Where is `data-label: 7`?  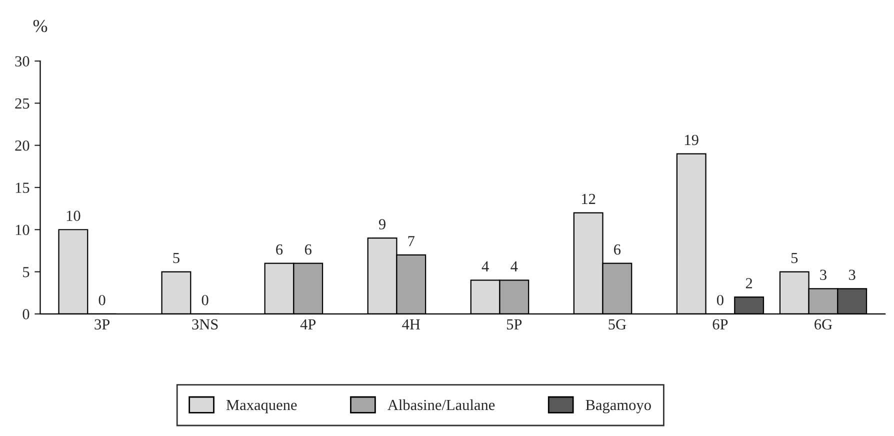 data-label: 7 is located at coordinates (411, 241).